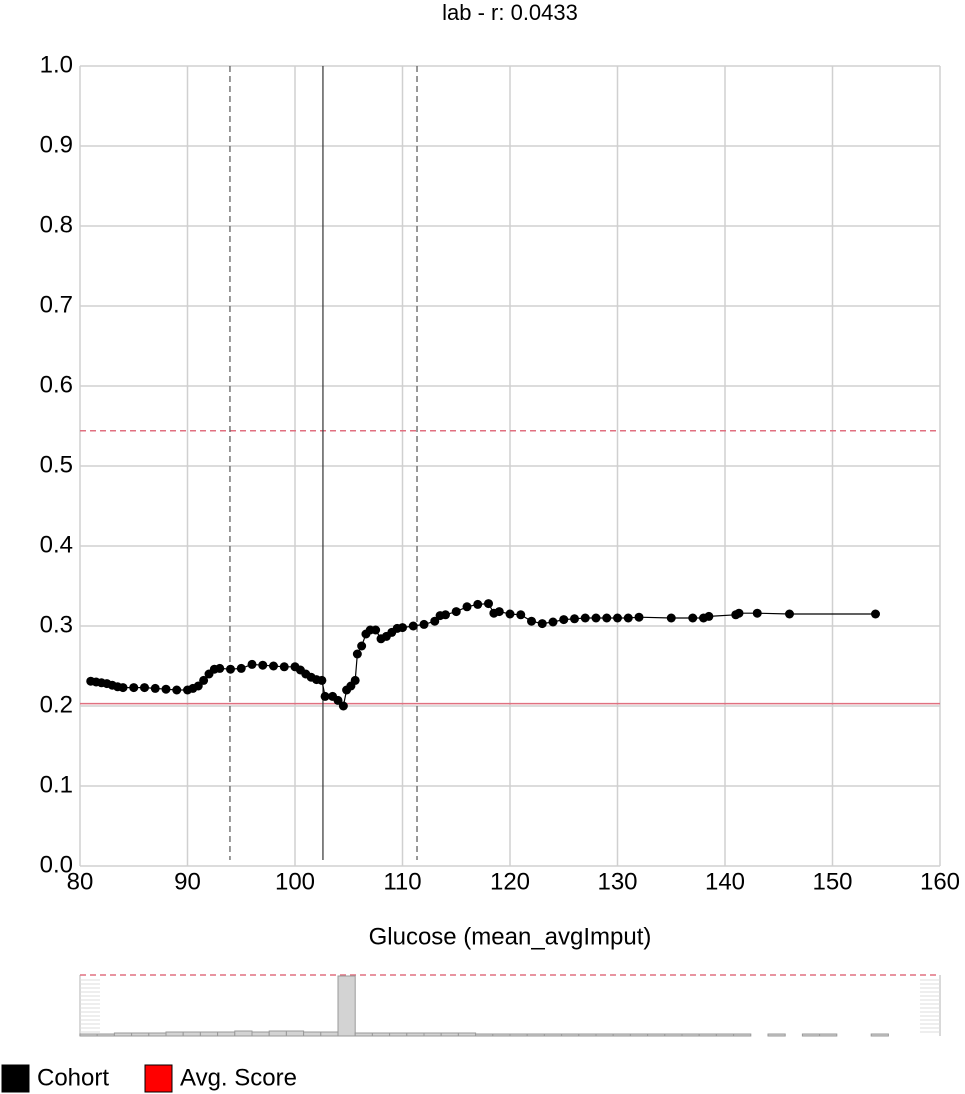 The height and width of the screenshot is (1094, 965). What do you see at coordinates (56, 384) in the screenshot?
I see `y-tick-label: 0.6` at bounding box center [56, 384].